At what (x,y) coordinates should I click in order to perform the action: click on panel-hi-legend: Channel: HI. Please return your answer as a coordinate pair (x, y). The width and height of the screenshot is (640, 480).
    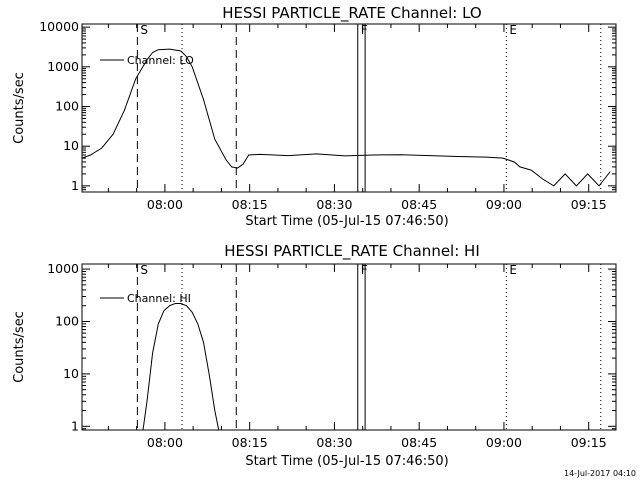
    Looking at the image, I should click on (145, 298).